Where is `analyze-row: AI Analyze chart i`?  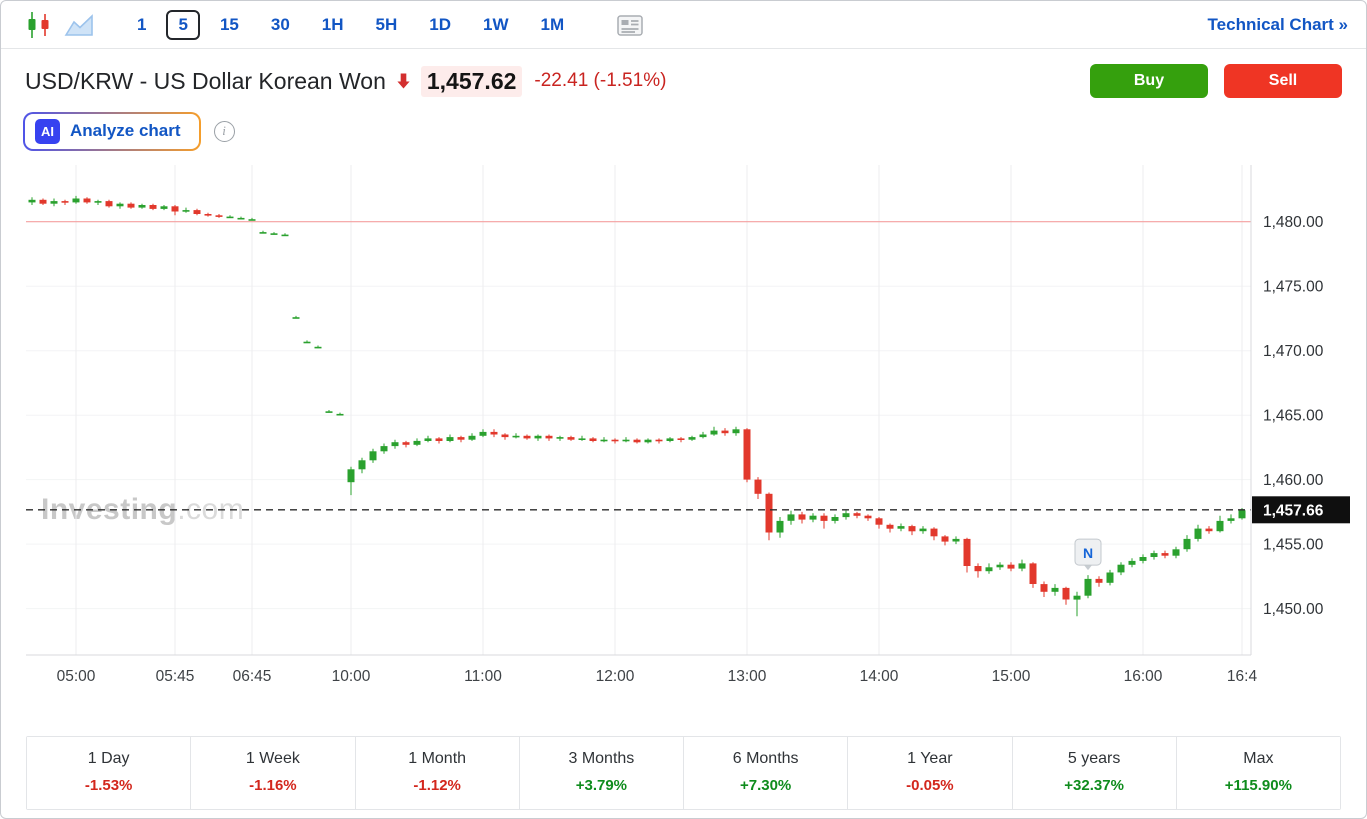
analyze-row: AI Analyze chart i is located at coordinates (683, 131).